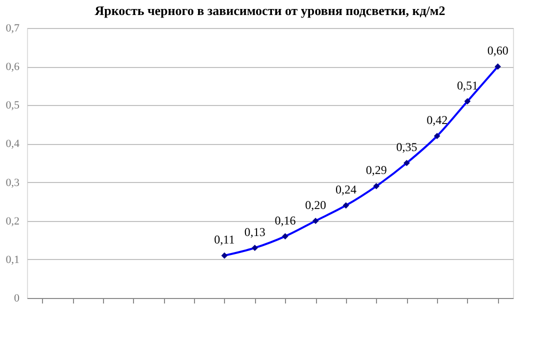 The image size is (550, 340). I want to click on data-label: 0,35, so click(407, 147).